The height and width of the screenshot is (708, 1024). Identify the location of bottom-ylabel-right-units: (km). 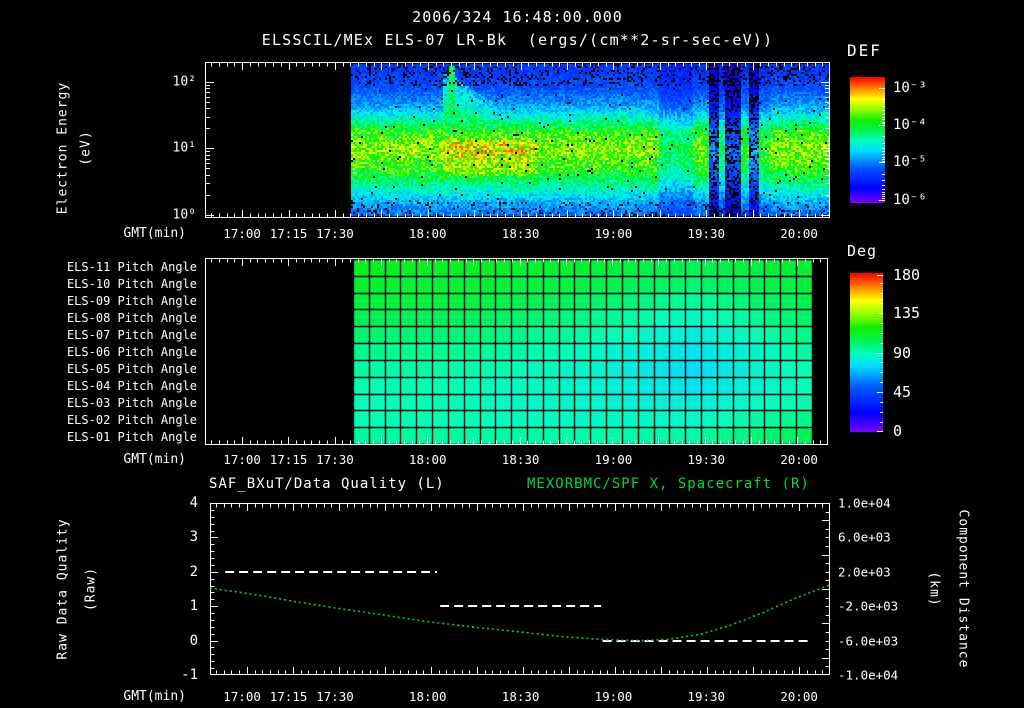
(934, 589).